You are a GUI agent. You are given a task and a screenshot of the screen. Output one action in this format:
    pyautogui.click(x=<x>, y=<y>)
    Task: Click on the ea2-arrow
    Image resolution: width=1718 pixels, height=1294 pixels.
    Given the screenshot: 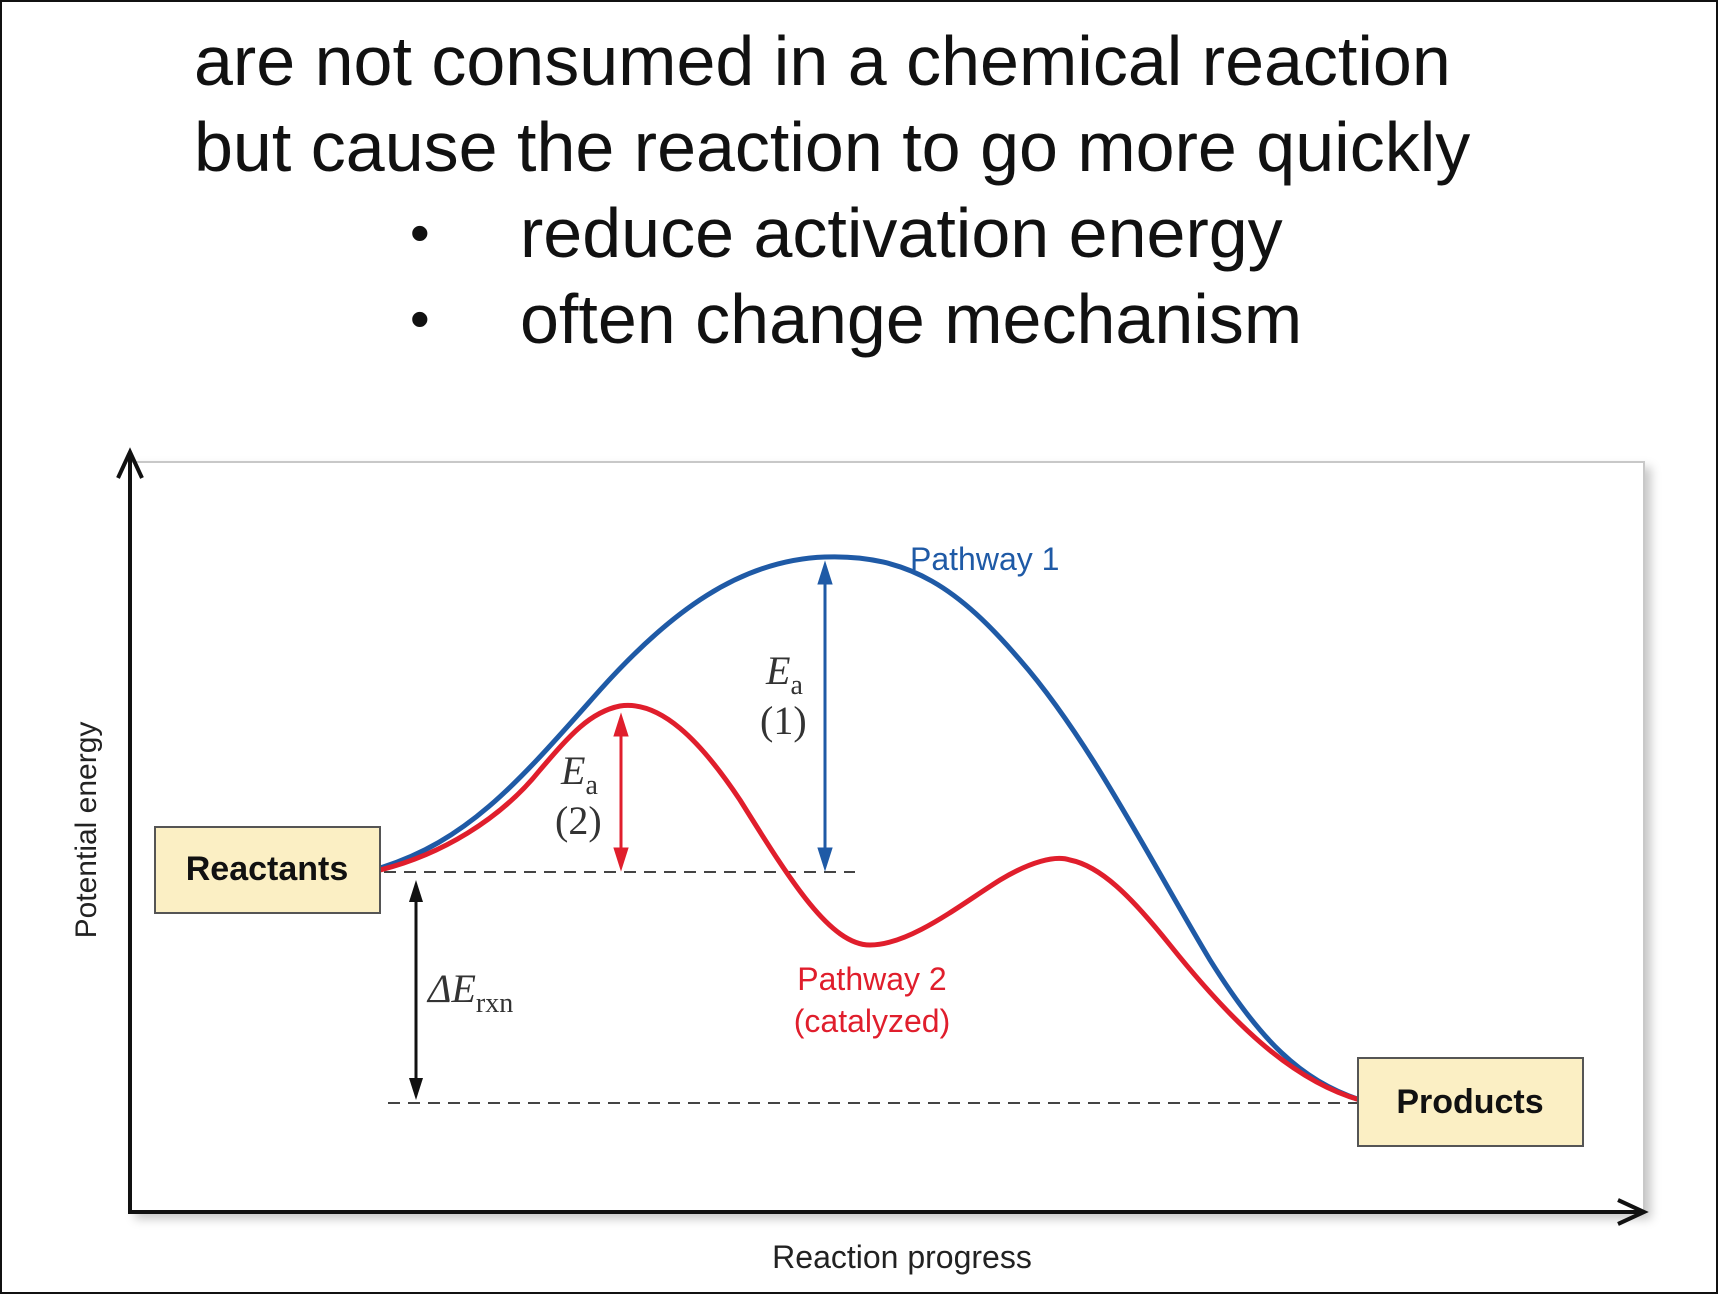 What is the action you would take?
    pyautogui.click(x=621, y=792)
    